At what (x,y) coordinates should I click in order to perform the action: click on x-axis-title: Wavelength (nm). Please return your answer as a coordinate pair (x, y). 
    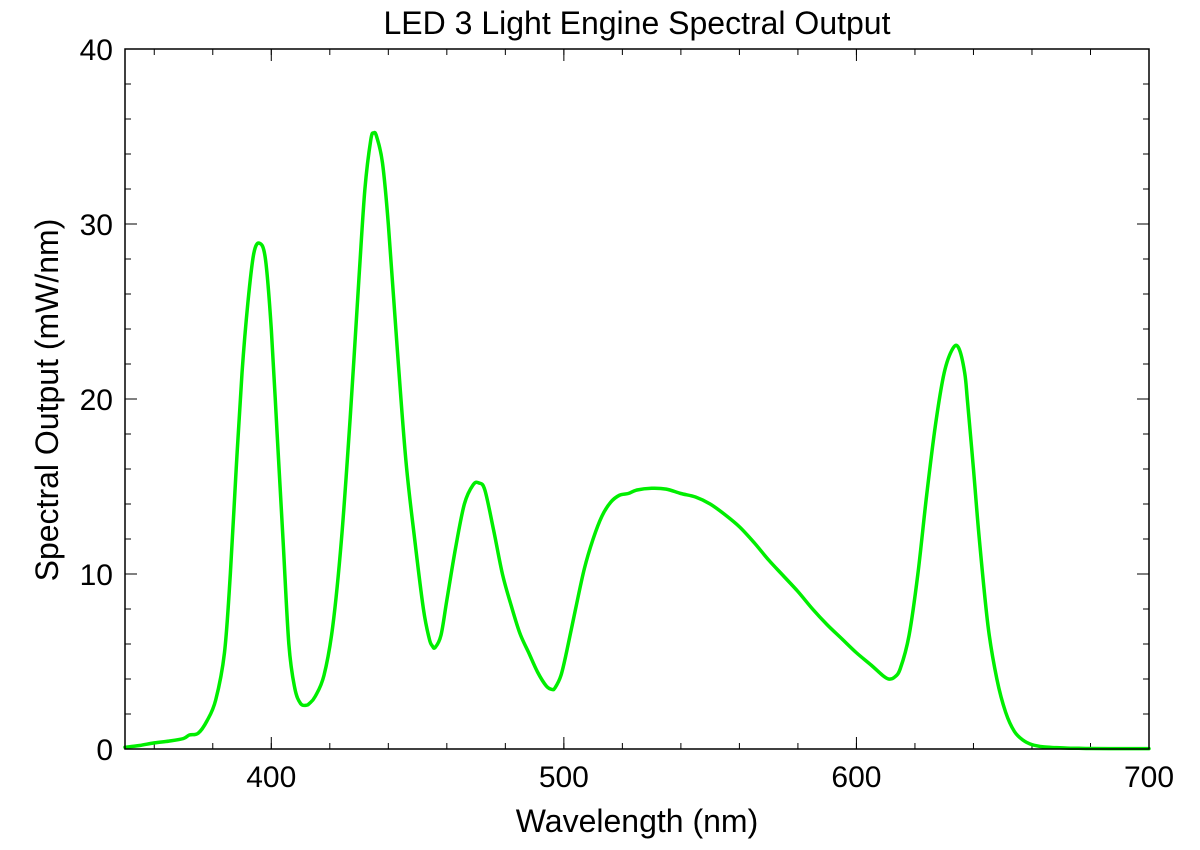
    Looking at the image, I should click on (637, 821).